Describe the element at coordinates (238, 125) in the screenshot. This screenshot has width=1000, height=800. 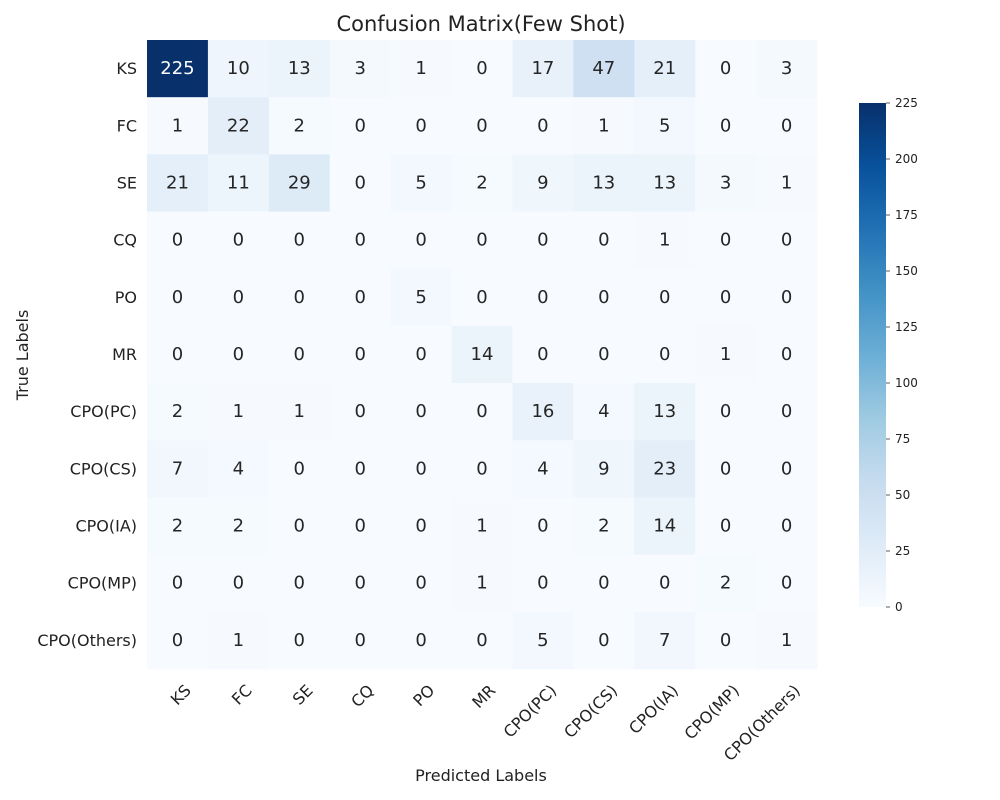
I see `cell-value-label: 22` at that location.